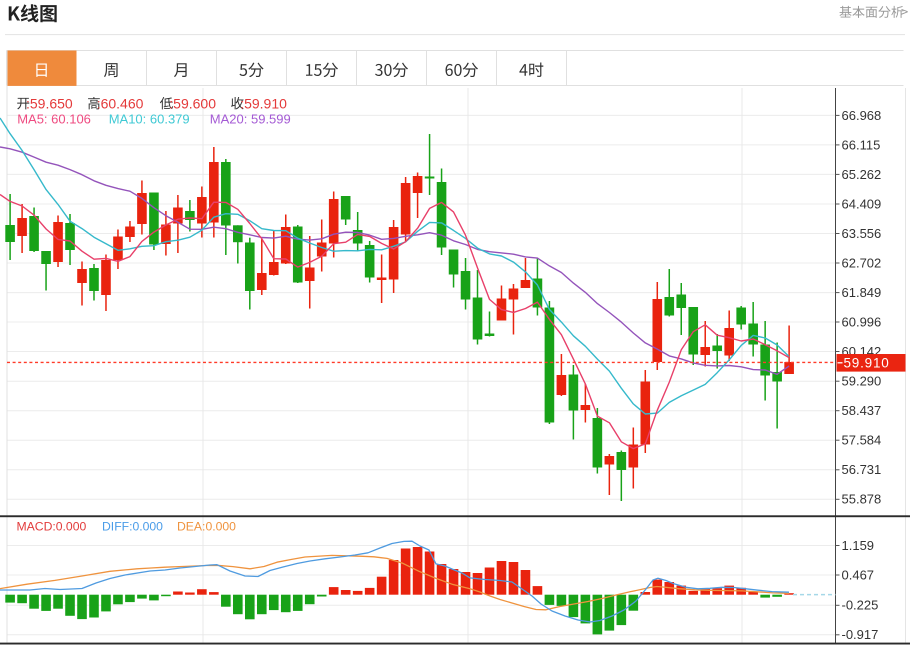 The width and height of the screenshot is (910, 646). What do you see at coordinates (149, 119) in the screenshot?
I see `svg-text: MA10: 60.379` at bounding box center [149, 119].